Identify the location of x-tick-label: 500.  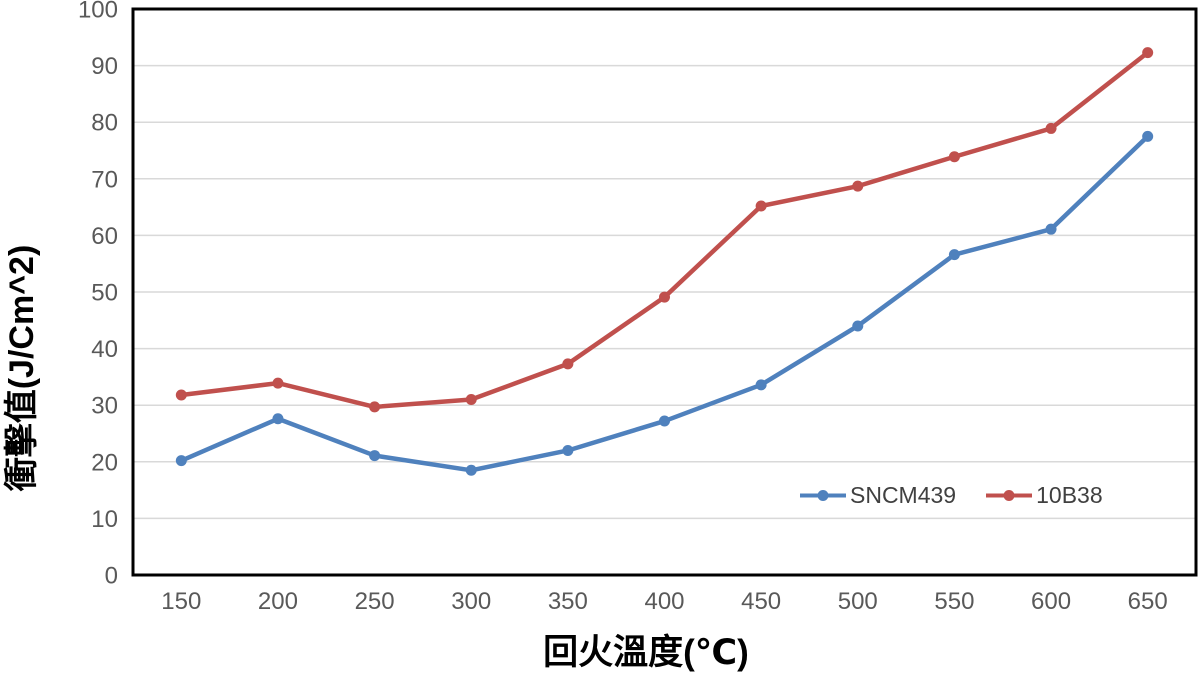
(858, 601).